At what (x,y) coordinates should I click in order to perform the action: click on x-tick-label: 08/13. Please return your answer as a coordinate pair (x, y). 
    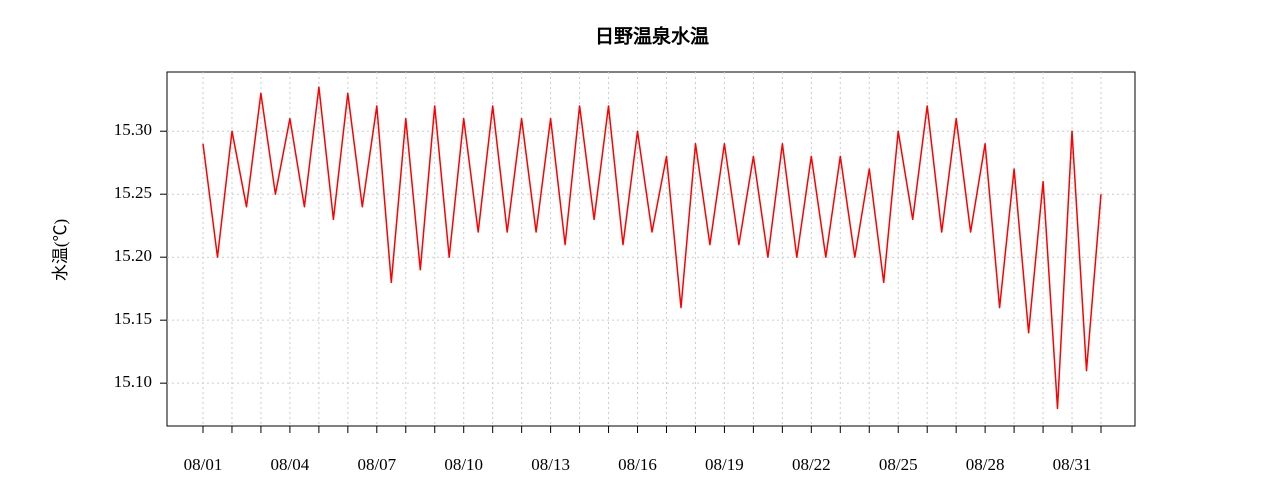
    Looking at the image, I should click on (550, 464).